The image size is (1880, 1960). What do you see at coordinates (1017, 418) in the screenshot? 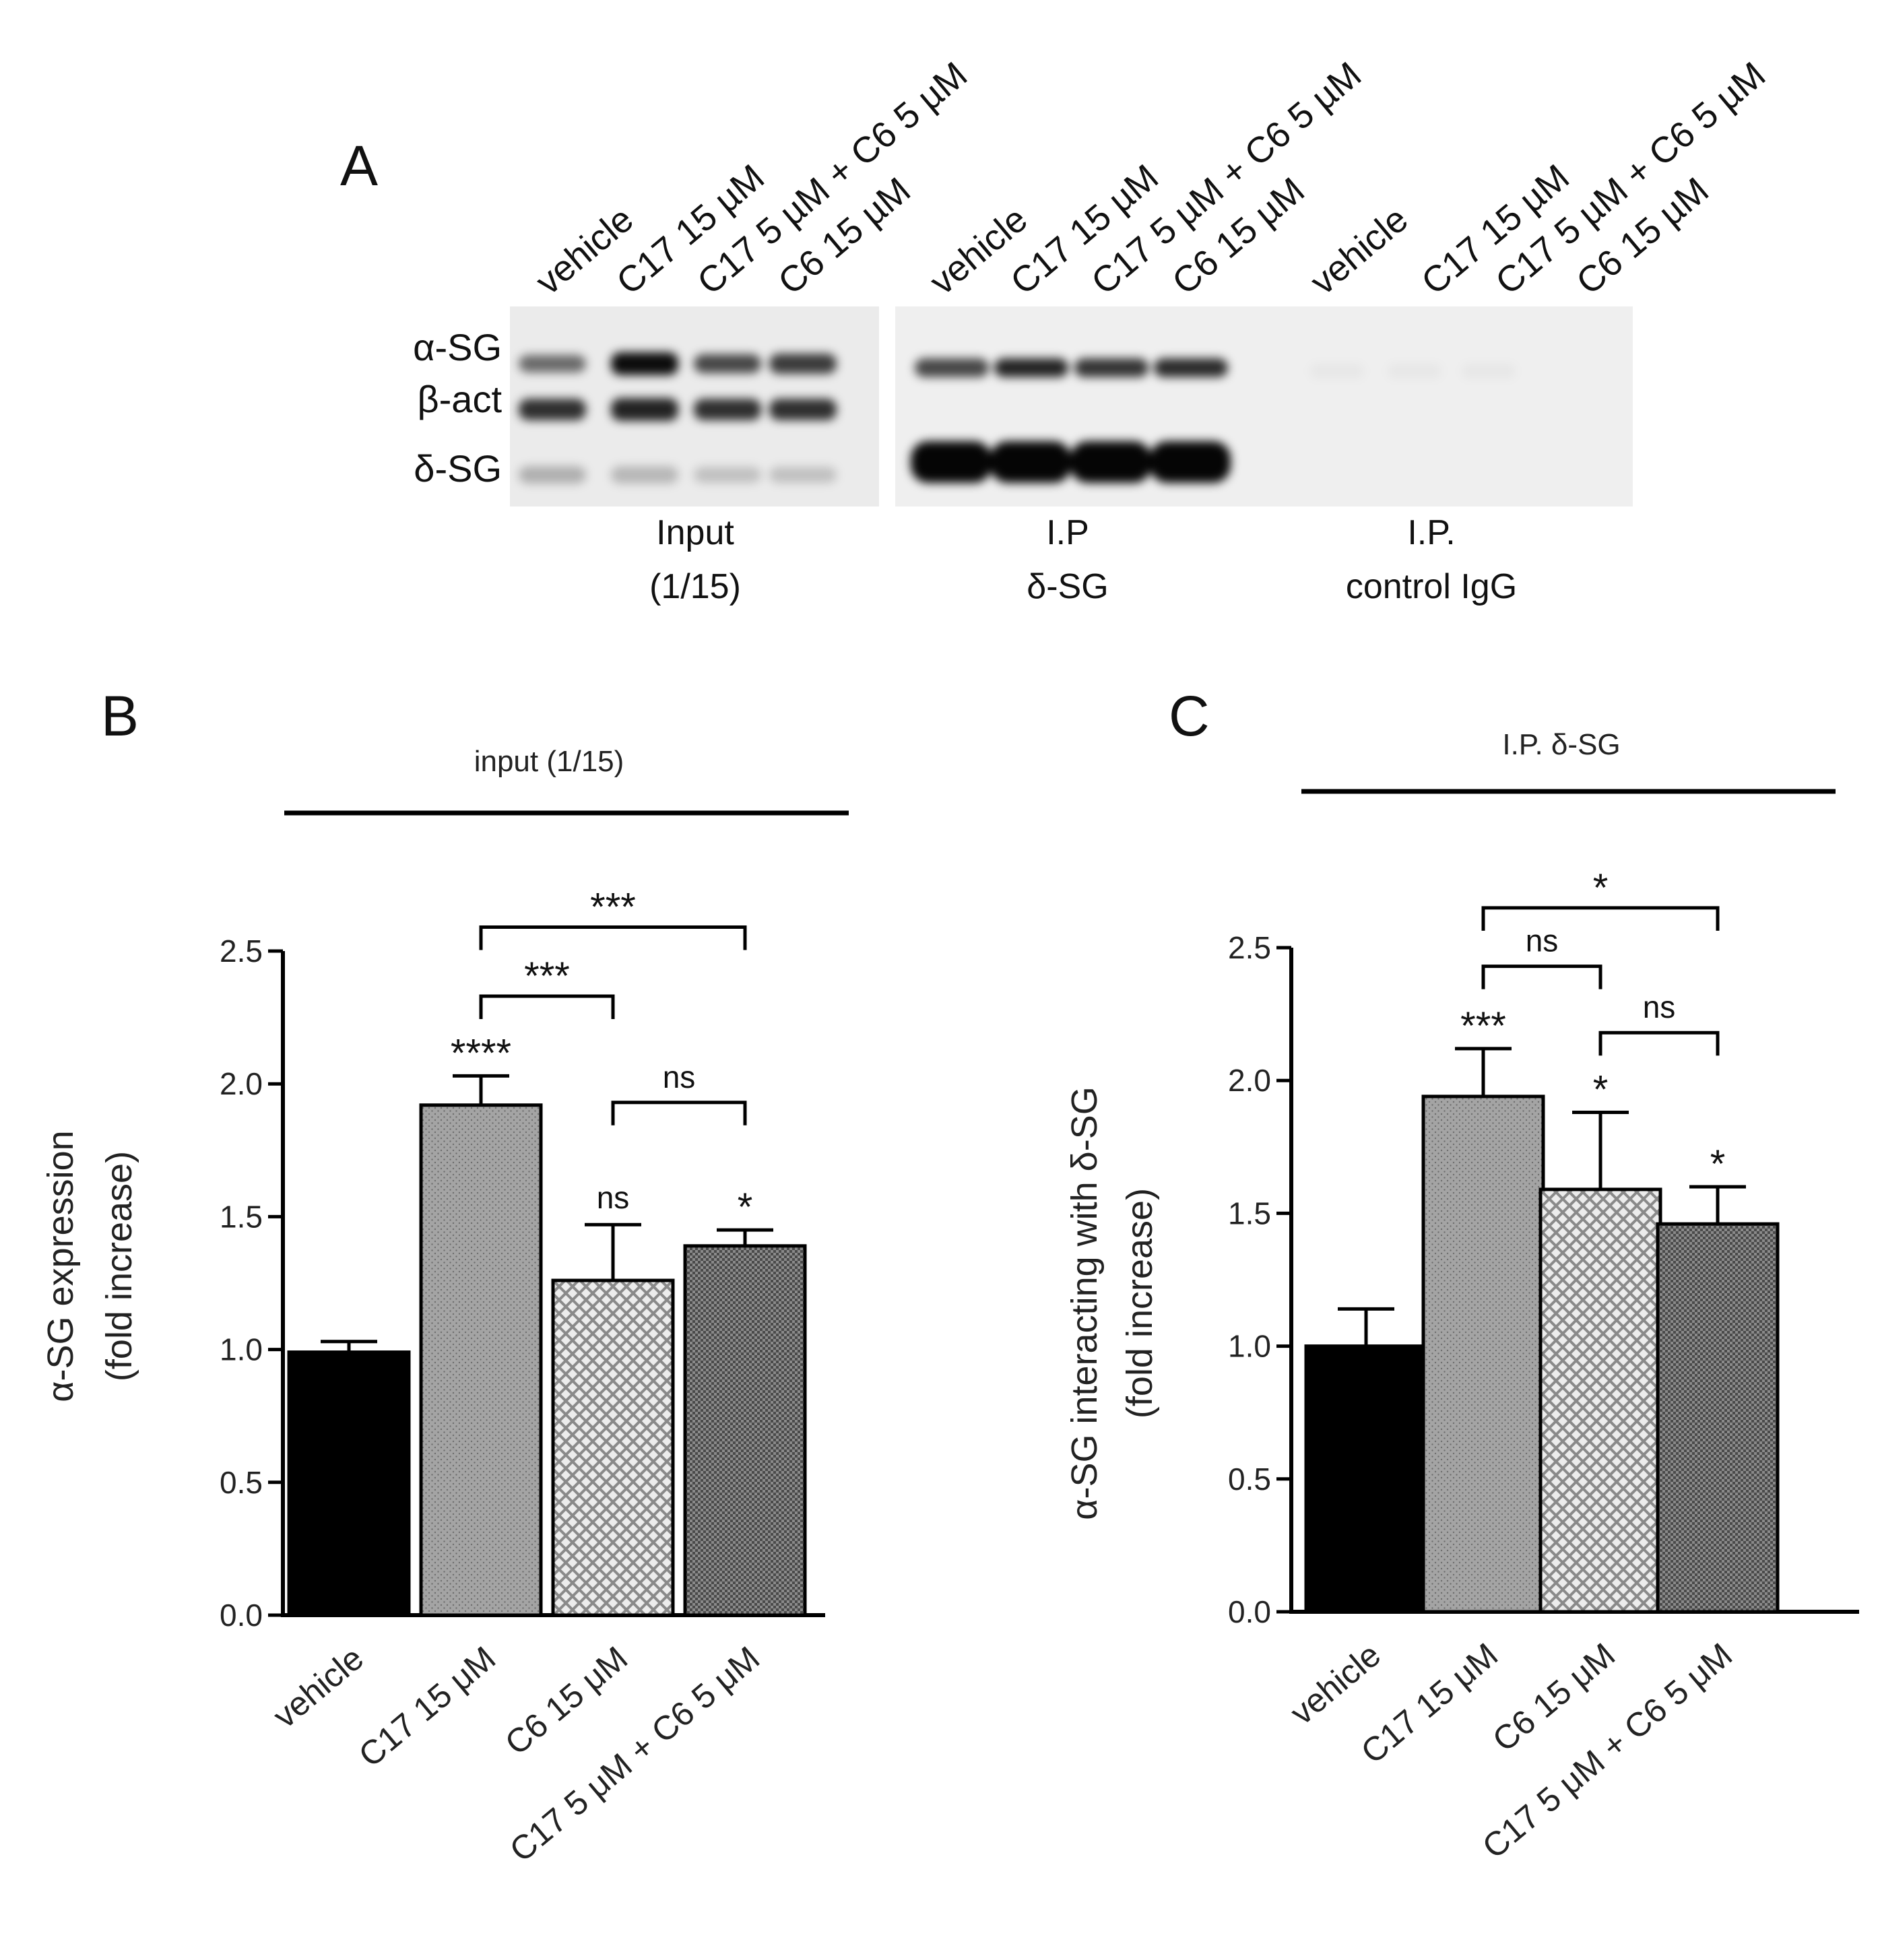
I see `blot-bands` at bounding box center [1017, 418].